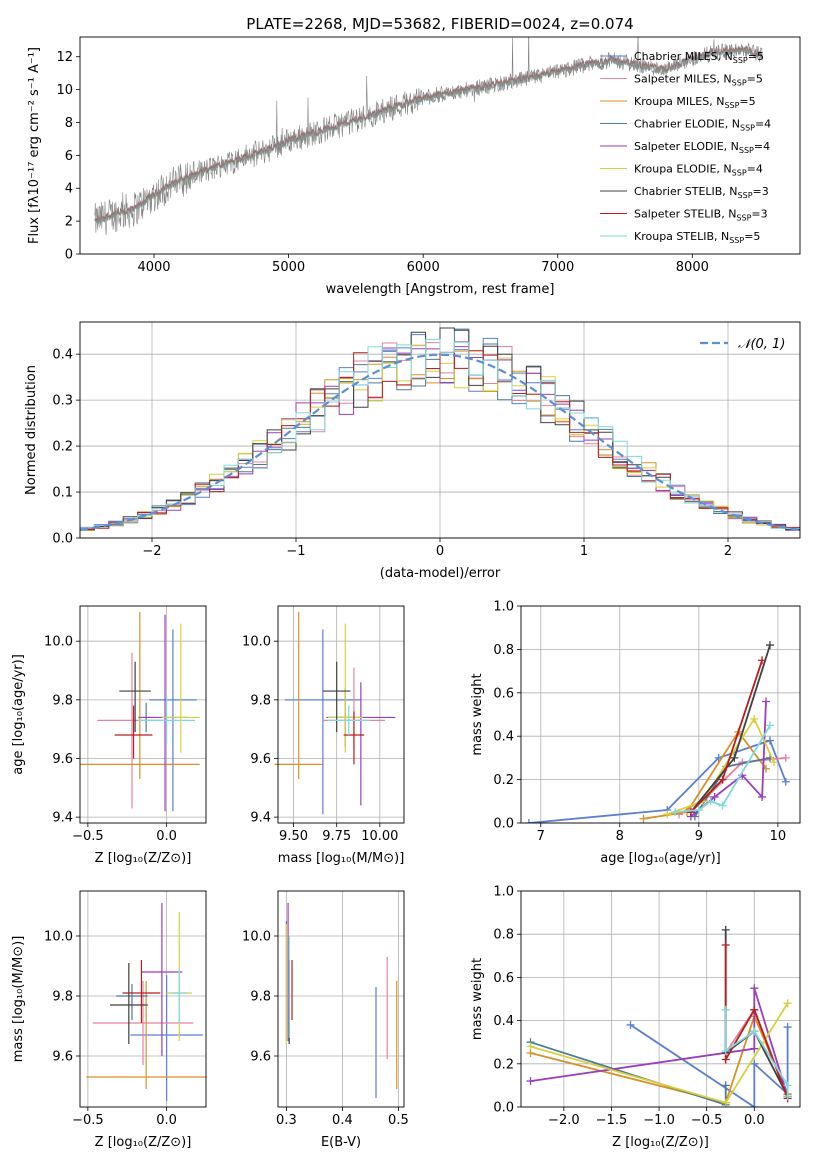 The width and height of the screenshot is (819, 1170). I want to click on y-tick-label: 1.0, so click(503, 607).